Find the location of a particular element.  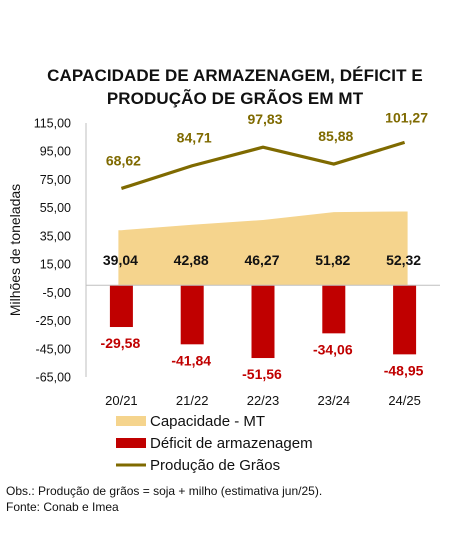

capacity-value-label: 39,04 is located at coordinates (120, 260).